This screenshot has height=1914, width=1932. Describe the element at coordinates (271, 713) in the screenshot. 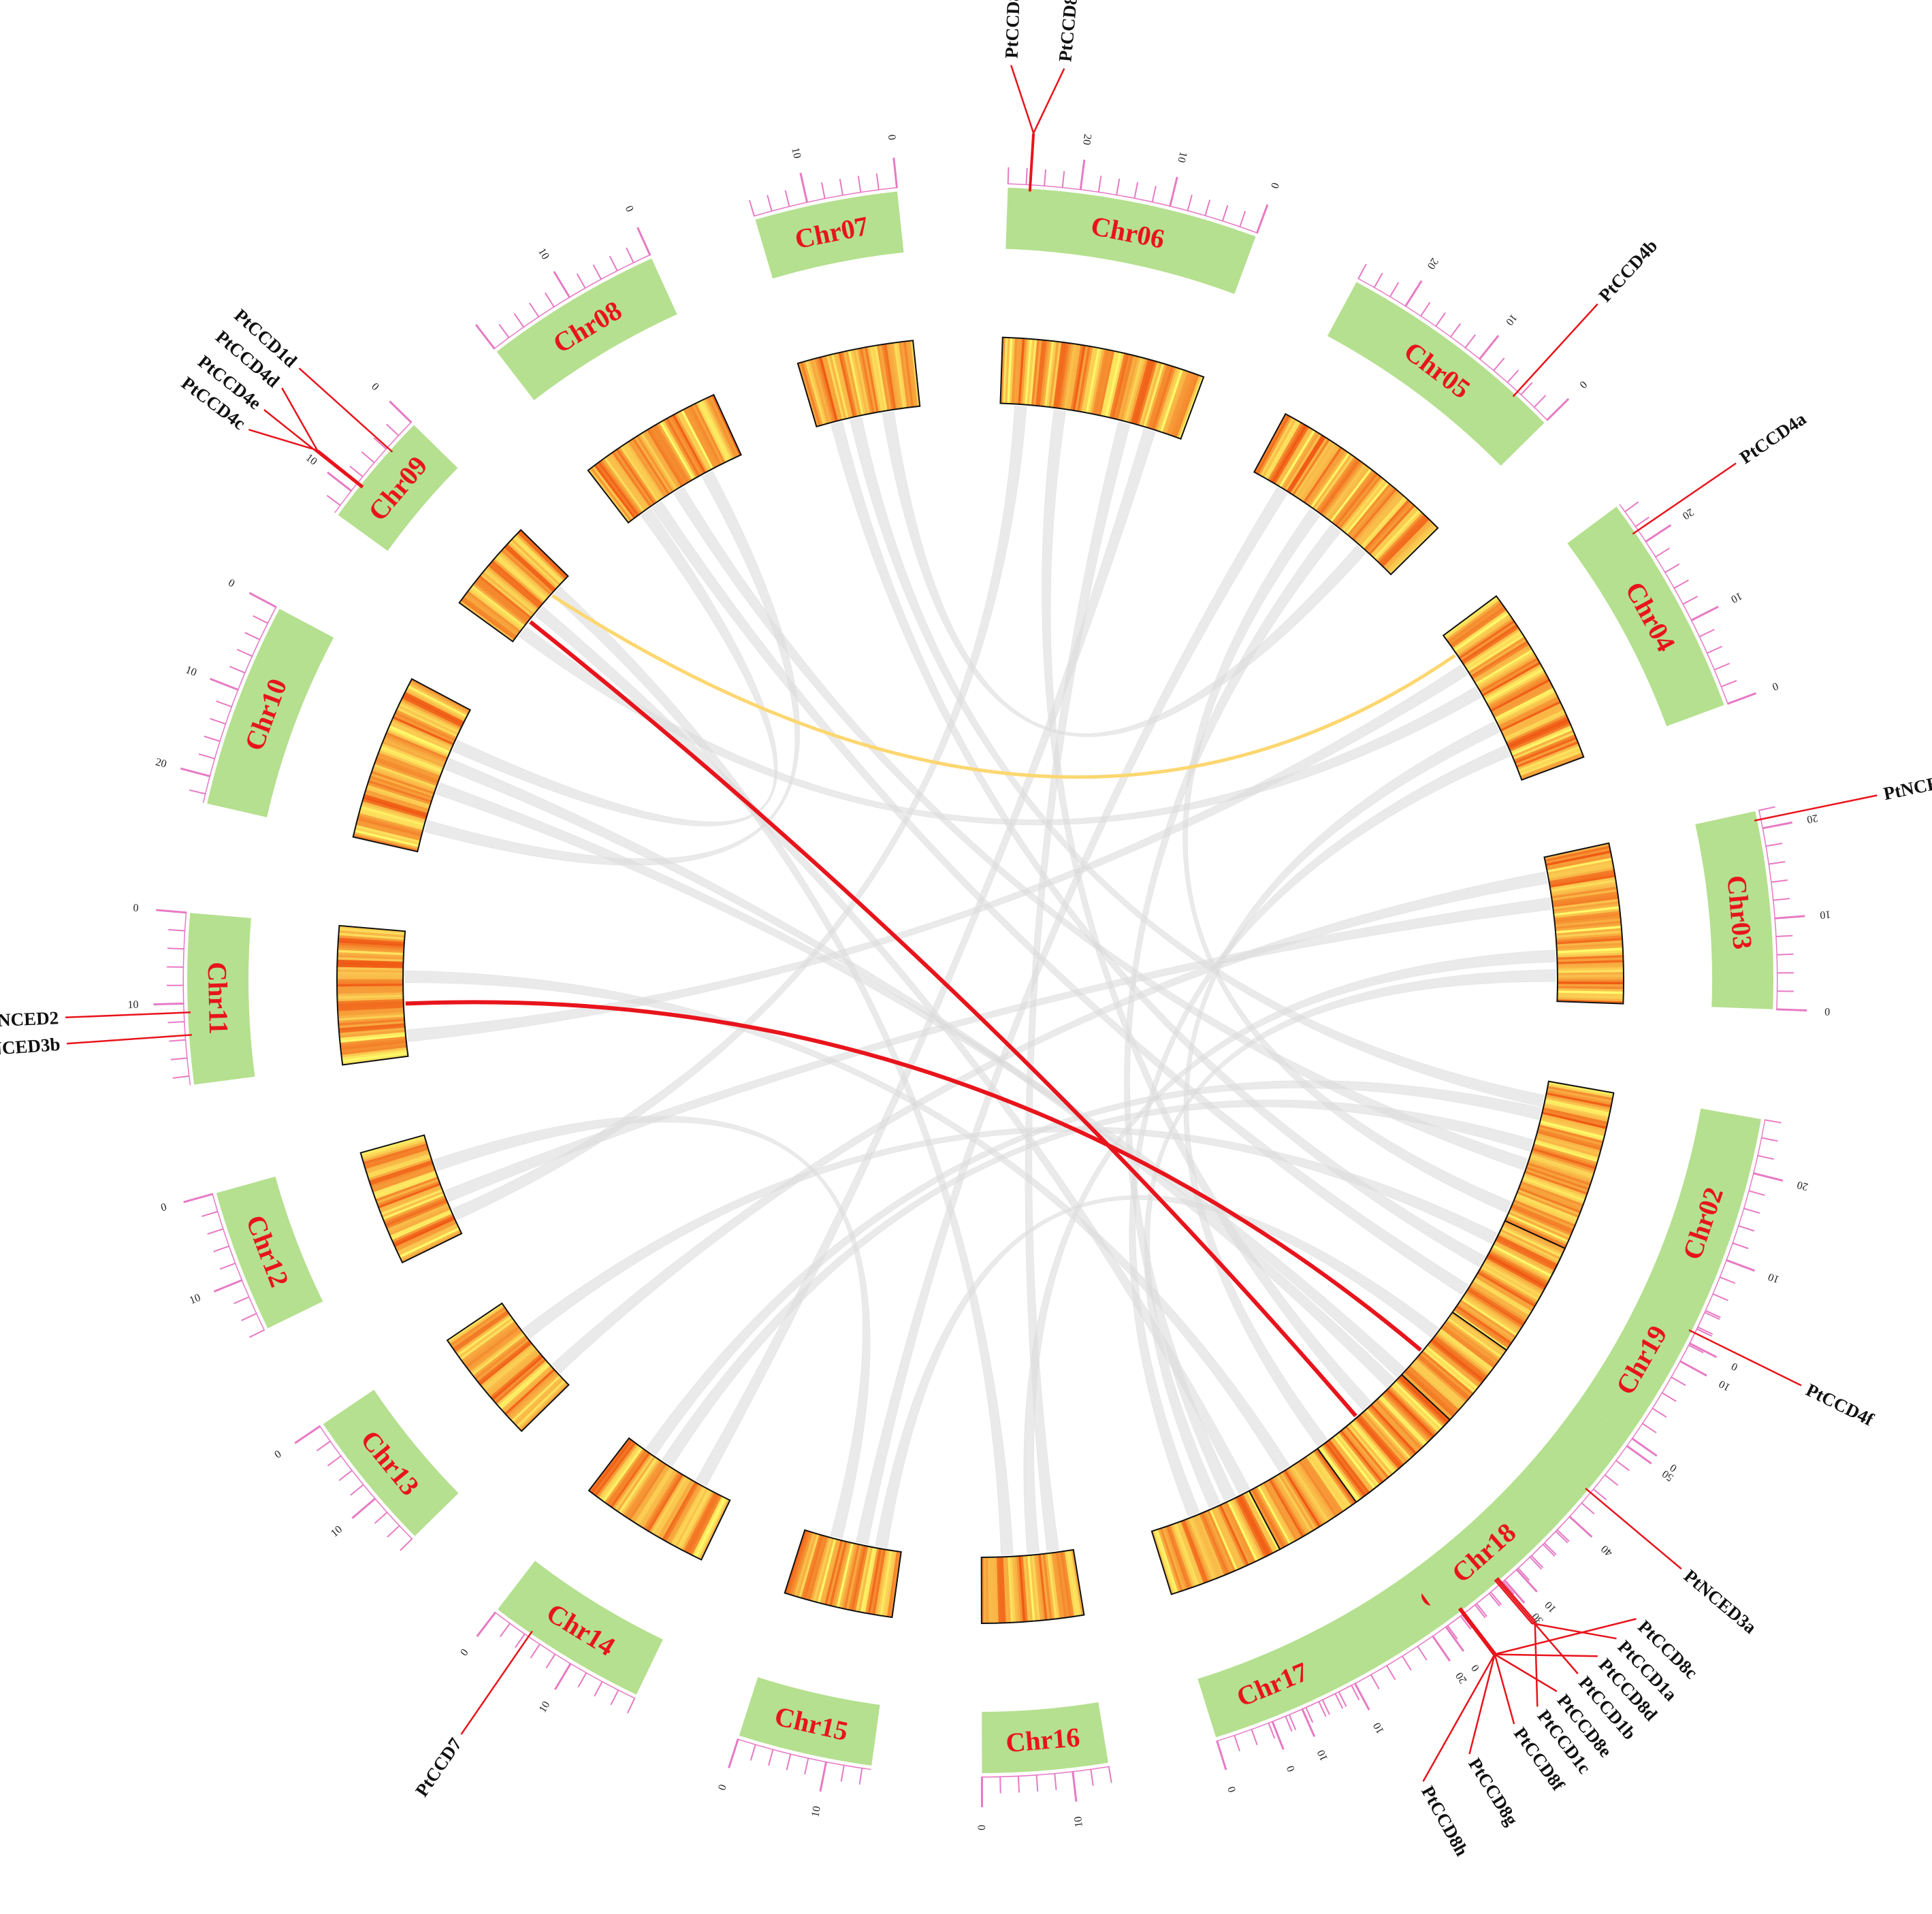

I see `chromosome-band-chr10` at that location.